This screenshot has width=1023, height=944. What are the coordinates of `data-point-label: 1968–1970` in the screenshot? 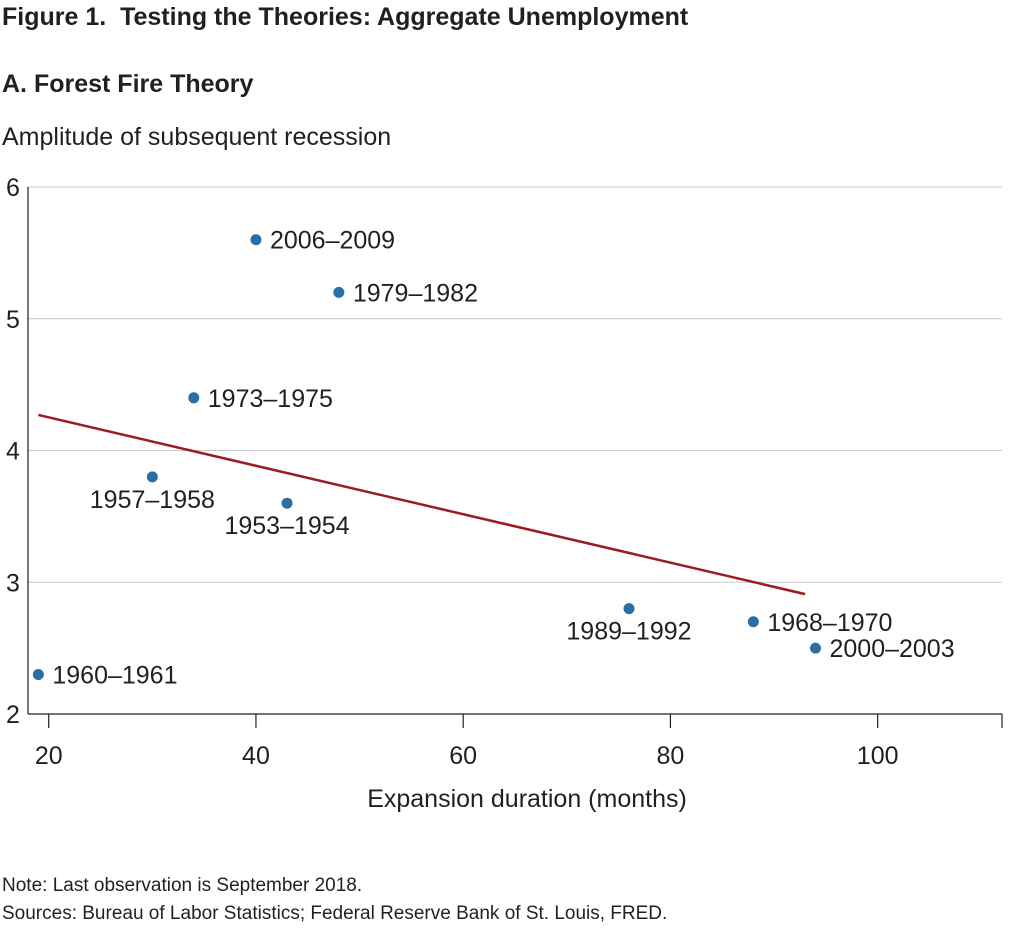 It's located at (829, 623).